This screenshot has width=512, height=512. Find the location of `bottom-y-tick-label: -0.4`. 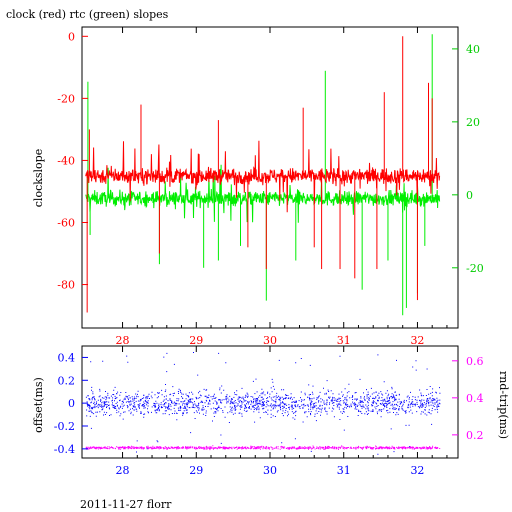

bottom-y-tick-label: -0.4 is located at coordinates (64, 449).